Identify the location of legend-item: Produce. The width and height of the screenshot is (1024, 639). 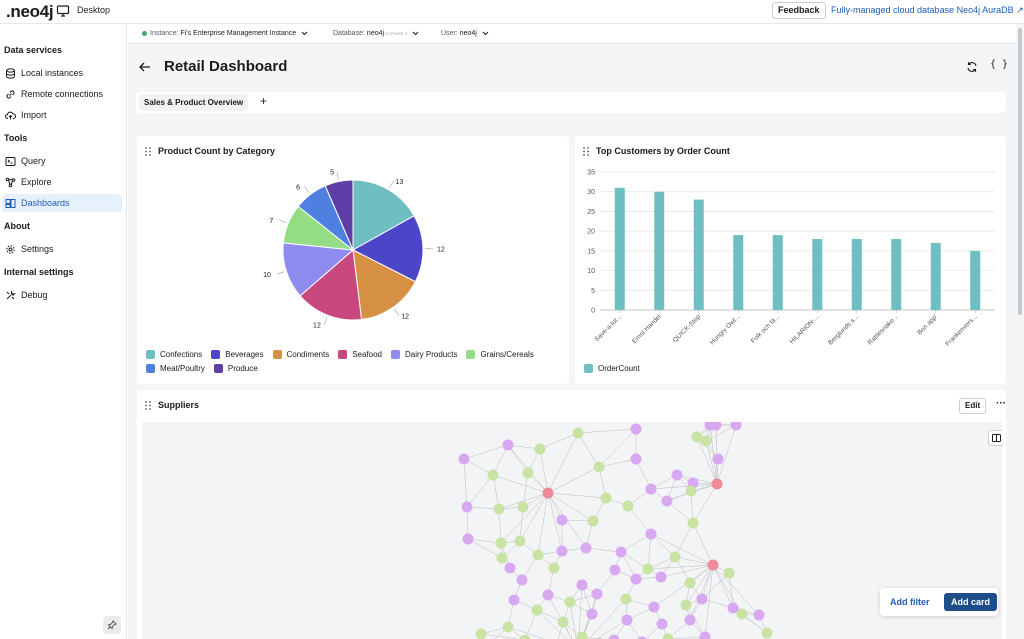
(235, 368).